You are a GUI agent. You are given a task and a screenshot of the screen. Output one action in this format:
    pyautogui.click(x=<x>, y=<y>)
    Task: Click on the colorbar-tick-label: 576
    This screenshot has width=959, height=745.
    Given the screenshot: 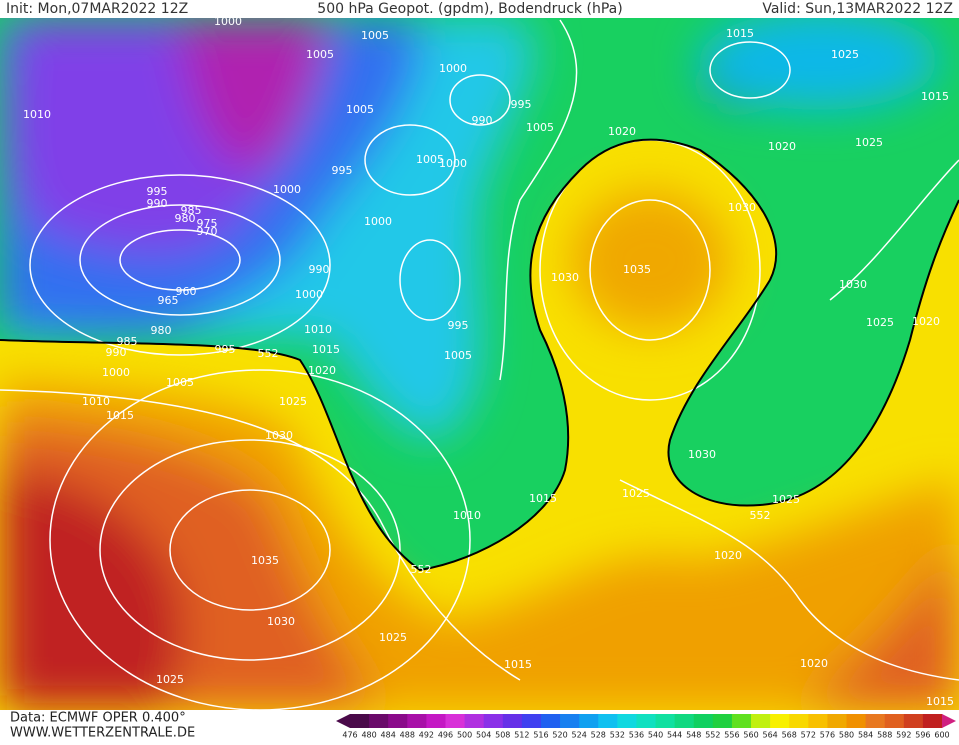 What is the action you would take?
    pyautogui.click(x=827, y=735)
    